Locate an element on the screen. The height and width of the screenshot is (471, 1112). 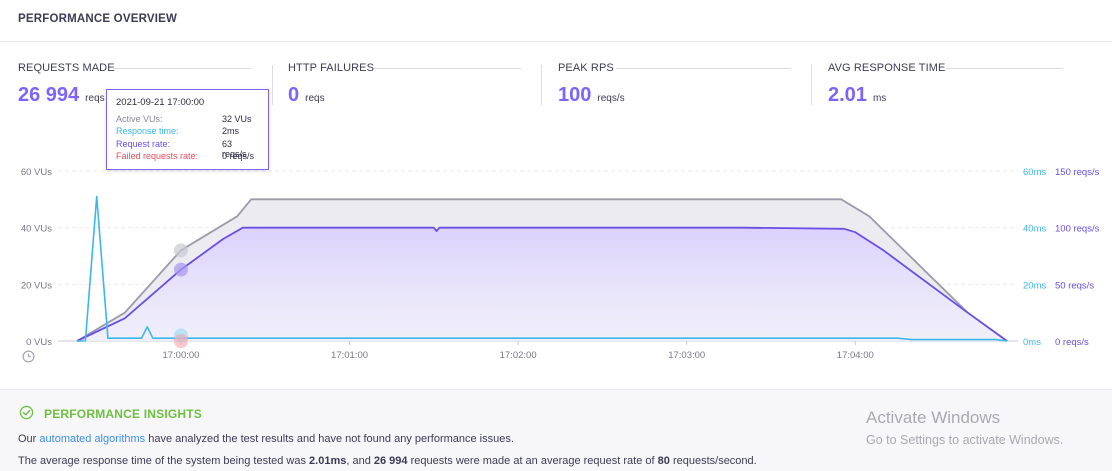
tooltip-label: Failed requests rate: is located at coordinates (157, 155).